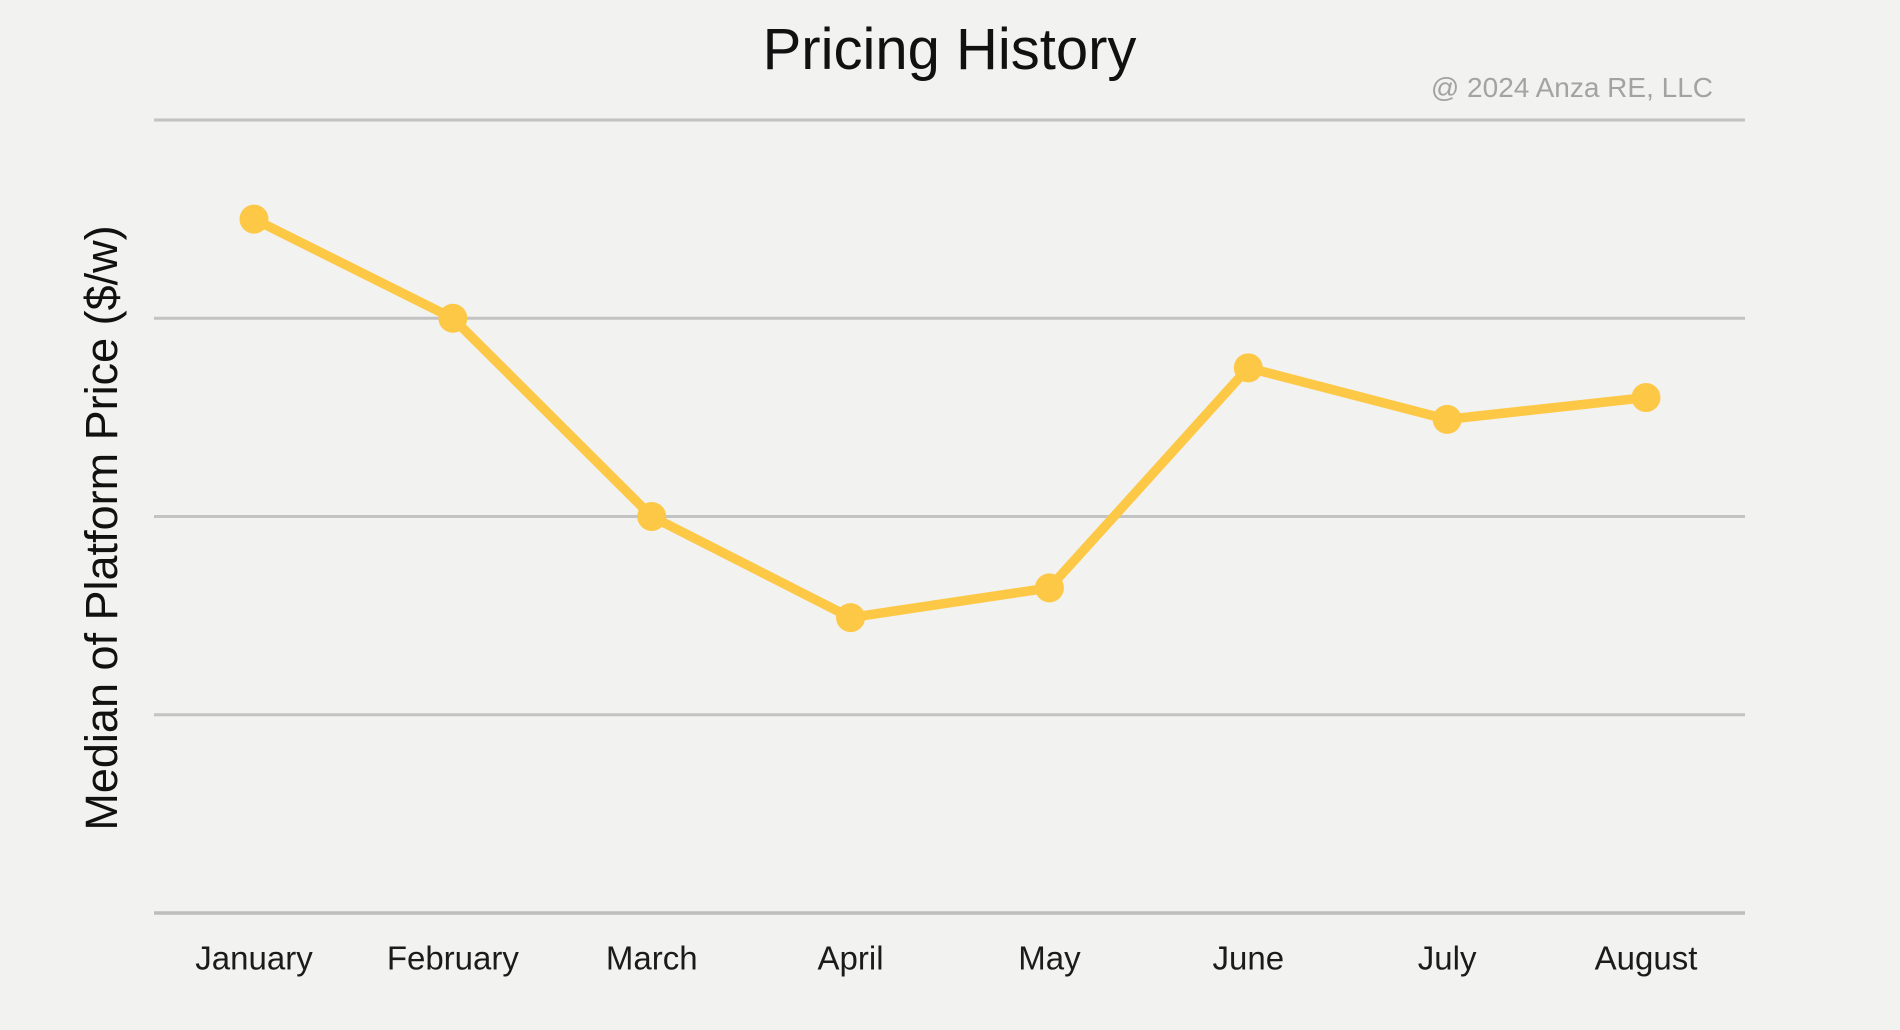 This screenshot has height=1030, width=1900. I want to click on data-point-june, so click(1248, 368).